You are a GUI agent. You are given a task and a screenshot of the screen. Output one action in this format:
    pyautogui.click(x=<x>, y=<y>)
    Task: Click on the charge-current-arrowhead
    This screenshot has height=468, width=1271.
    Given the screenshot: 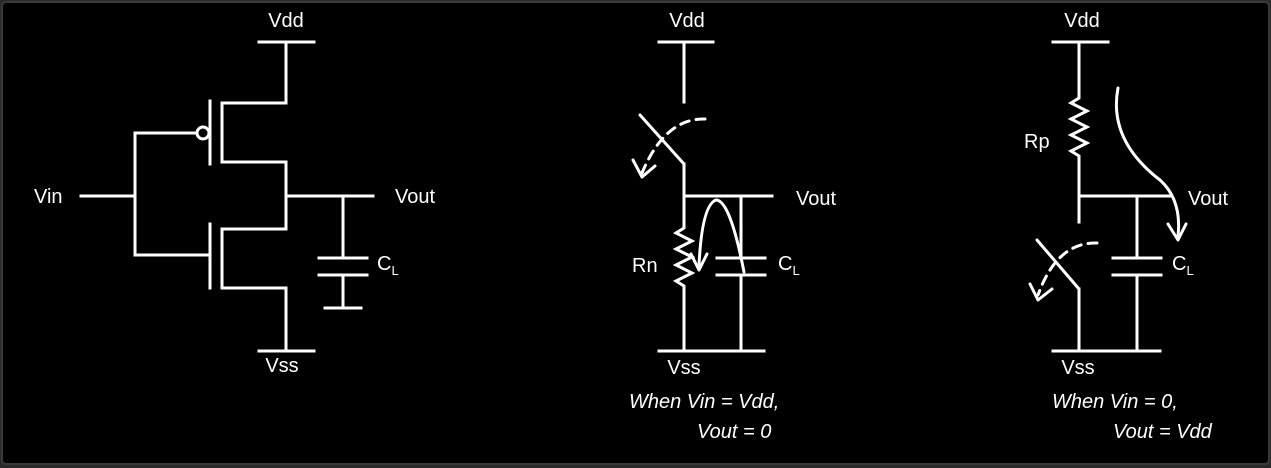 What is the action you would take?
    pyautogui.click(x=1177, y=232)
    